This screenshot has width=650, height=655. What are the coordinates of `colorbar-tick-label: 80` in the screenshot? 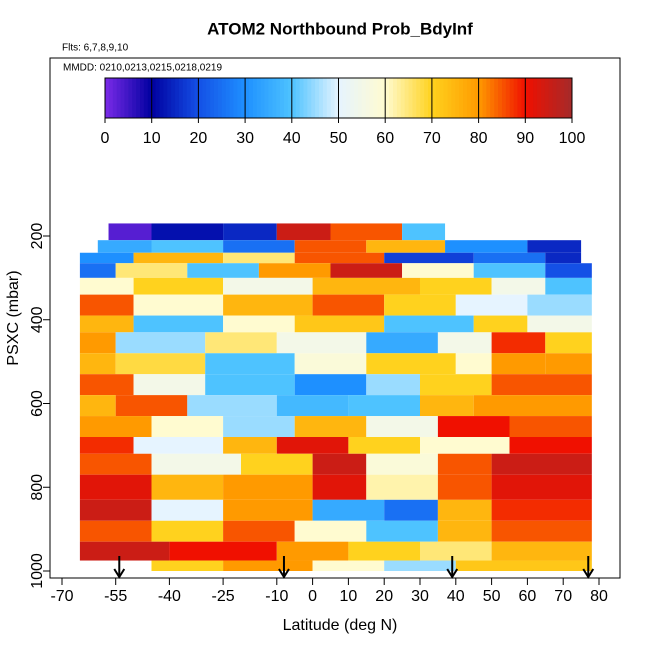 It's located at (479, 138).